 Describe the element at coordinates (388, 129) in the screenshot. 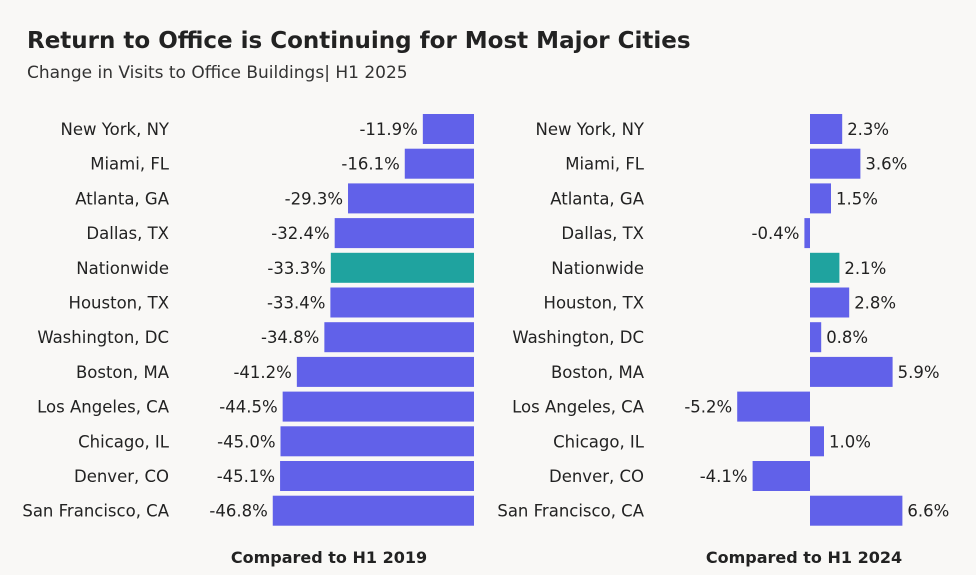

I see `data-label: -11.9%` at that location.